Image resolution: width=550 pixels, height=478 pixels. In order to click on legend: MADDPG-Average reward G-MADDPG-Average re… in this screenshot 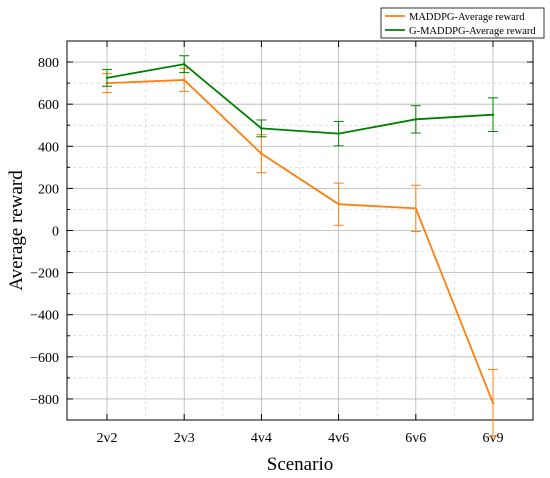, I will do `click(462, 23)`.